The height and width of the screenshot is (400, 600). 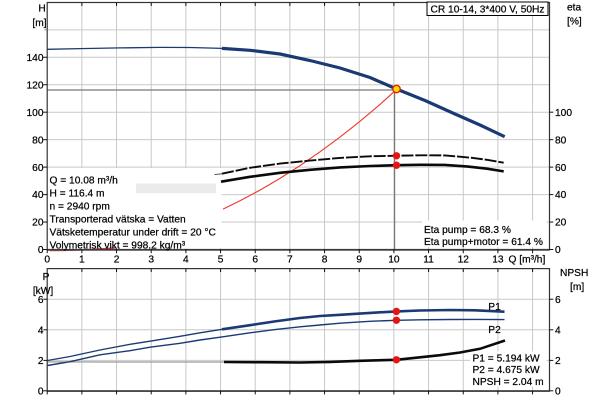 What do you see at coordinates (325, 260) in the screenshot?
I see `svg-text: 8` at bounding box center [325, 260].